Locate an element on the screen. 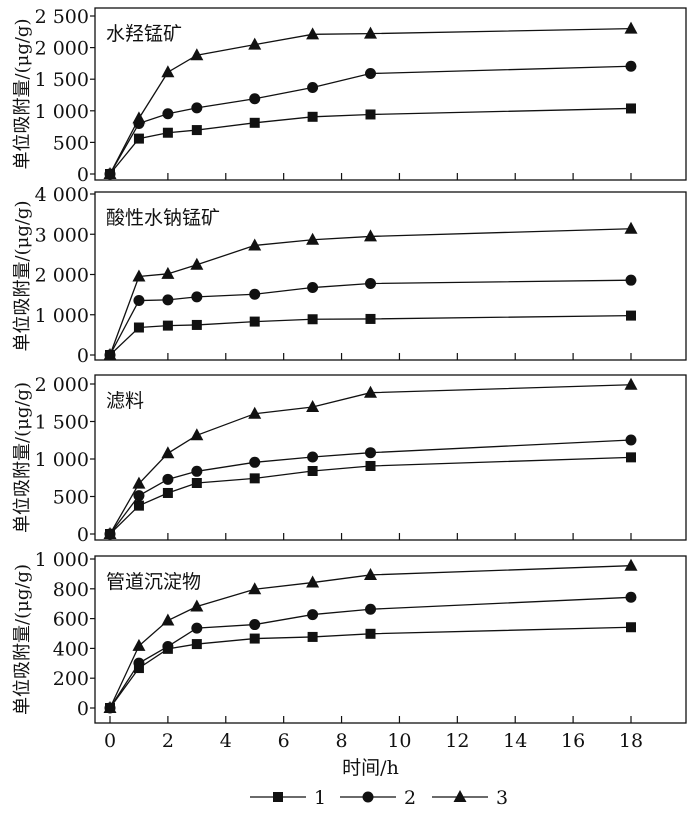 The image size is (700, 814). y-tick-label: 3 000 is located at coordinates (62, 235).